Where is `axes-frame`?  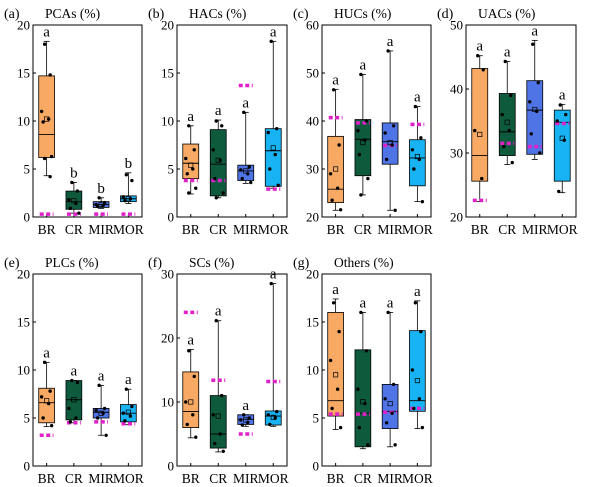
axes-frame is located at coordinates (232, 370).